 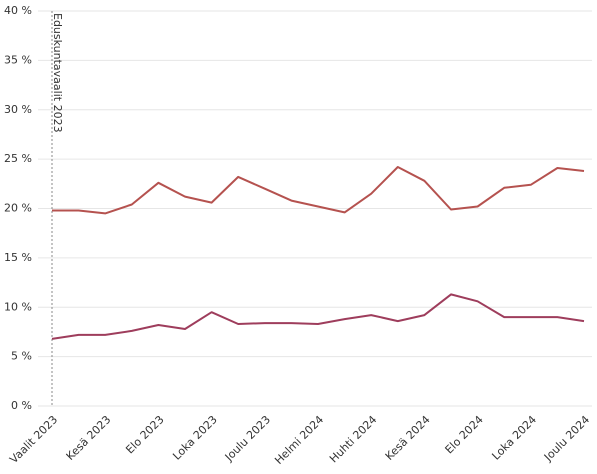 What do you see at coordinates (144, 434) in the screenshot?
I see `x-tick-label: Elo 2023` at bounding box center [144, 434].